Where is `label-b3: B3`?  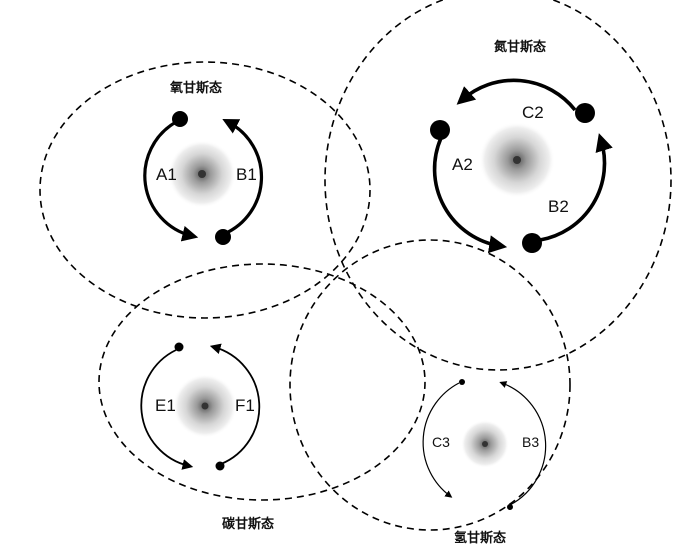 label-b3: B3 is located at coordinates (530, 442).